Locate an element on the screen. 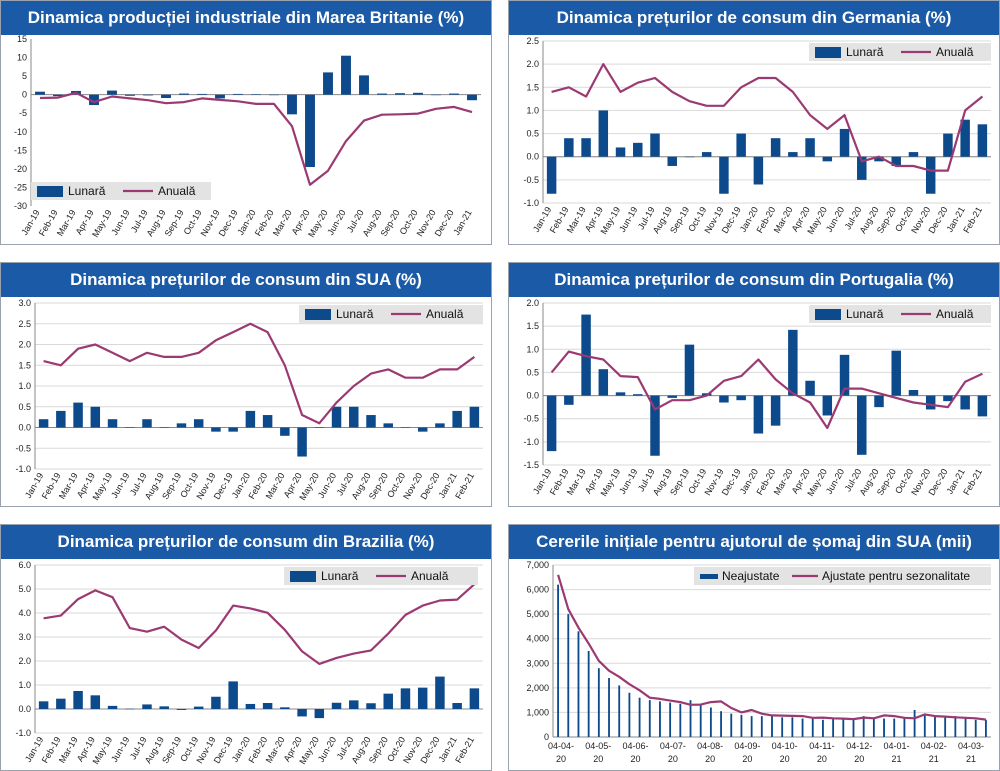 The width and height of the screenshot is (1000, 771). y-tick-label: 4.0 is located at coordinates (24, 613).